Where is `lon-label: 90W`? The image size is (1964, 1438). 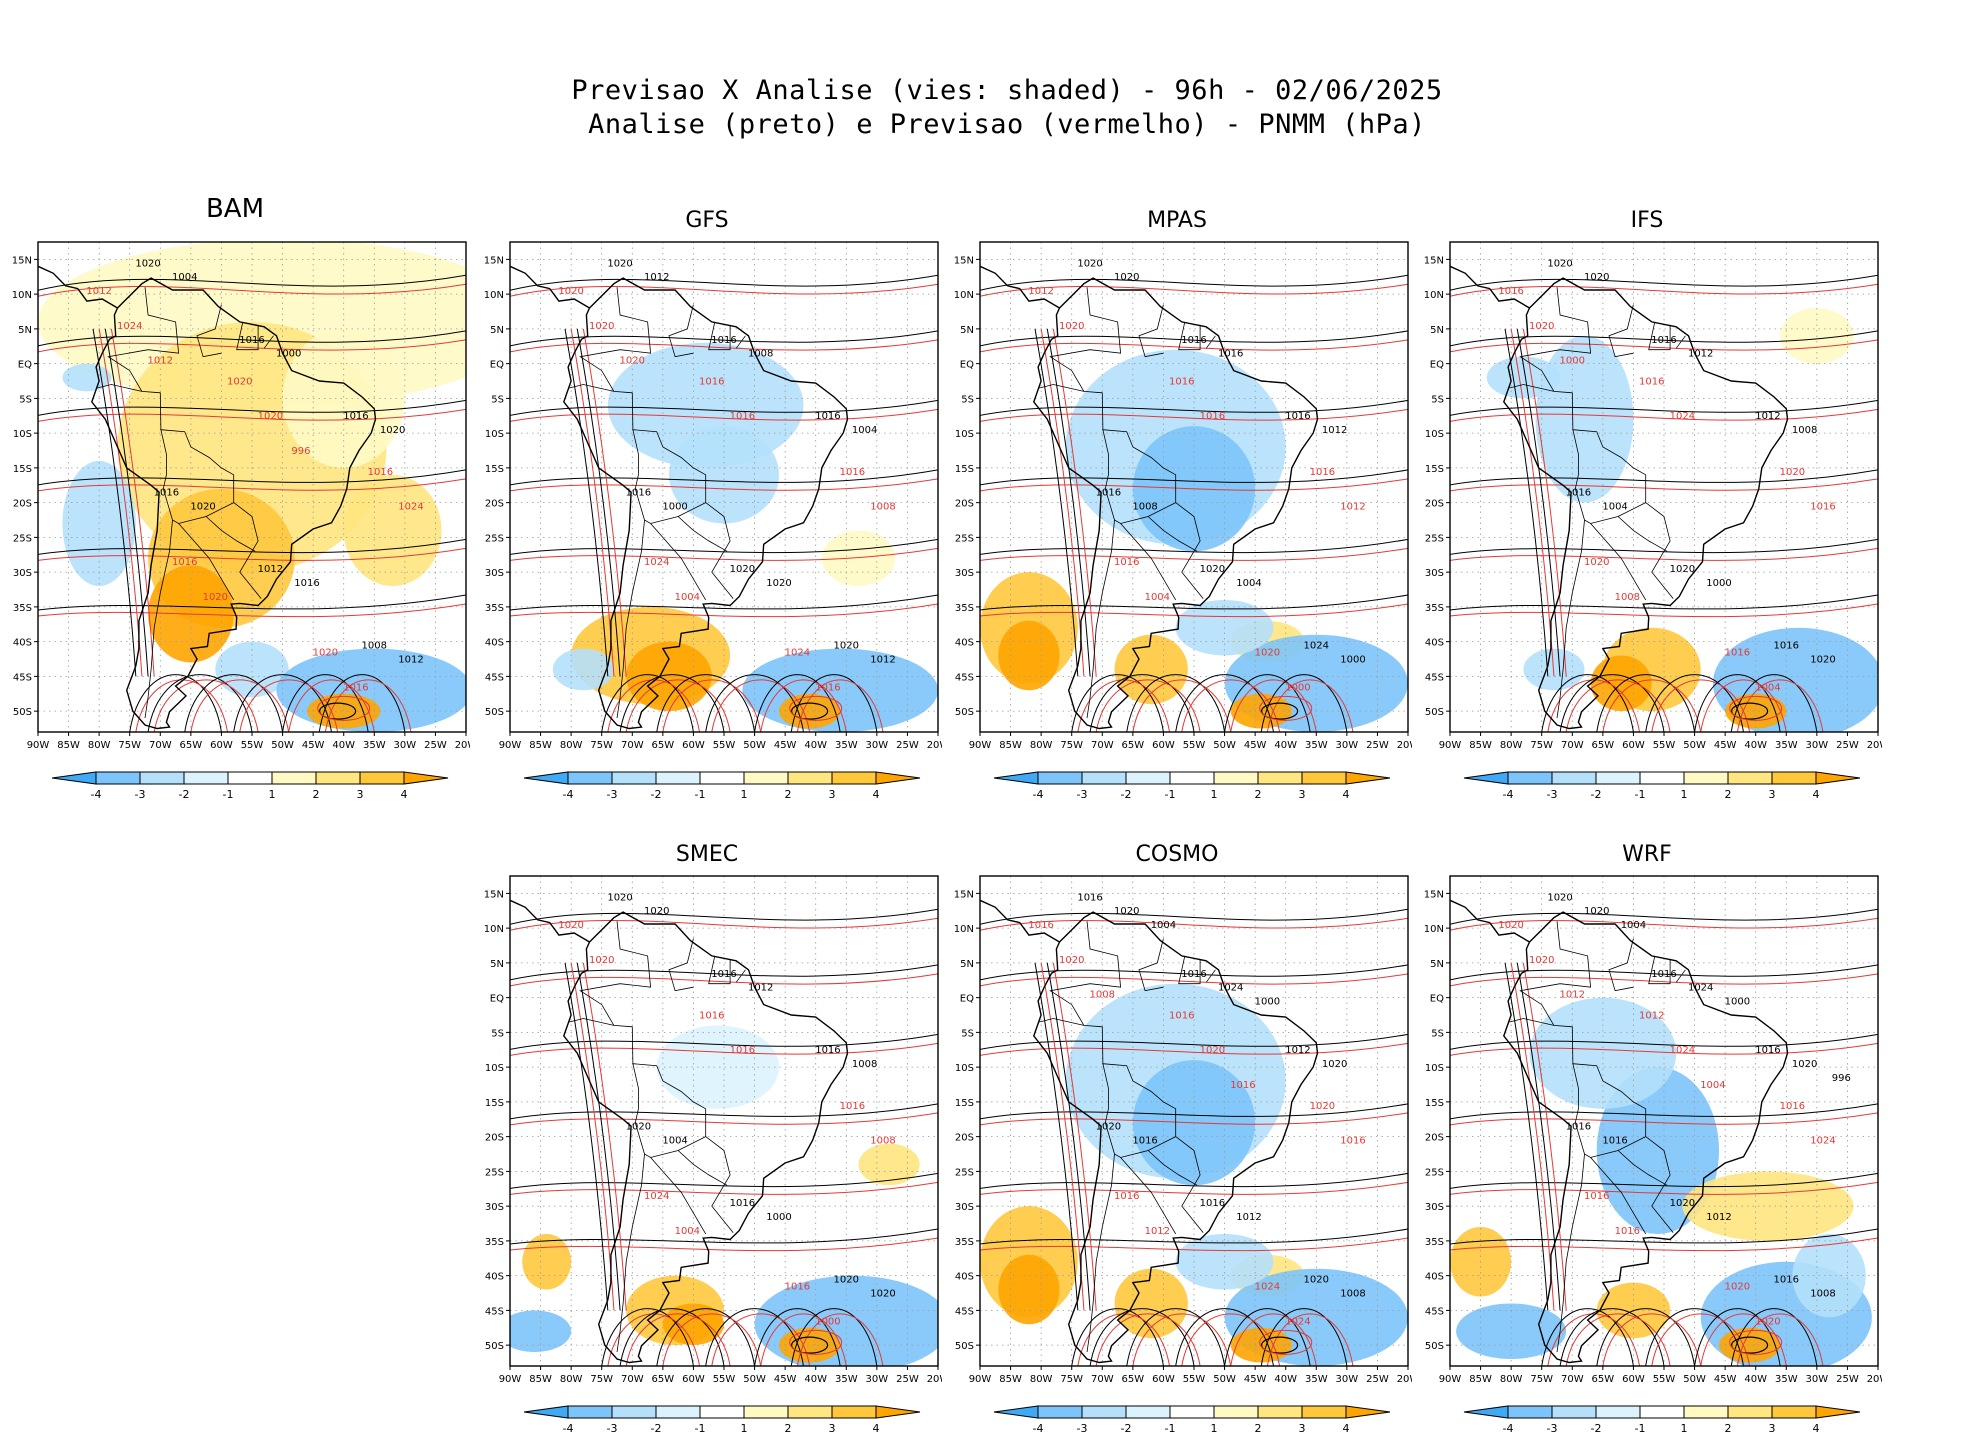
lon-label: 90W is located at coordinates (38, 745).